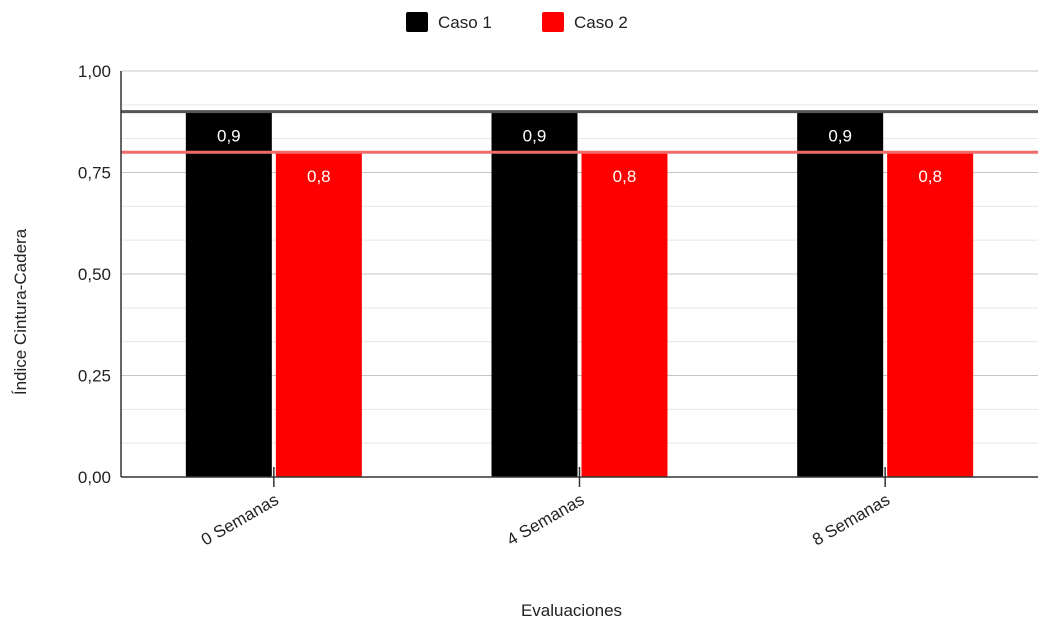  I want to click on y-tick-label: 0,75, so click(94, 173).